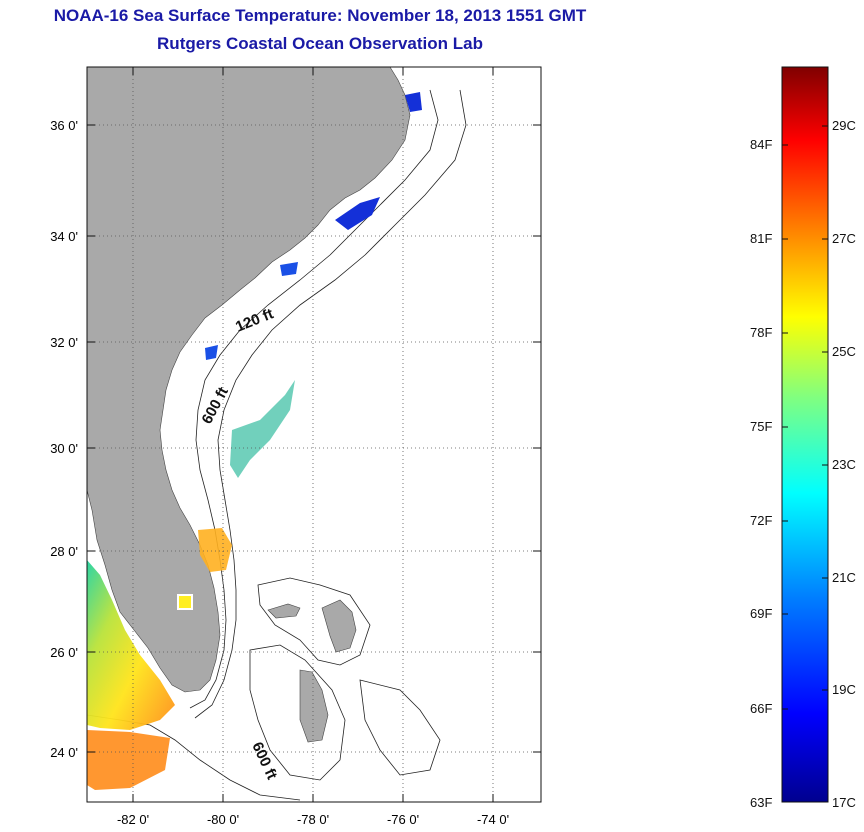 This screenshot has width=864, height=832. Describe the element at coordinates (185, 602) in the screenshot. I see `sst-patch-lake` at that location.